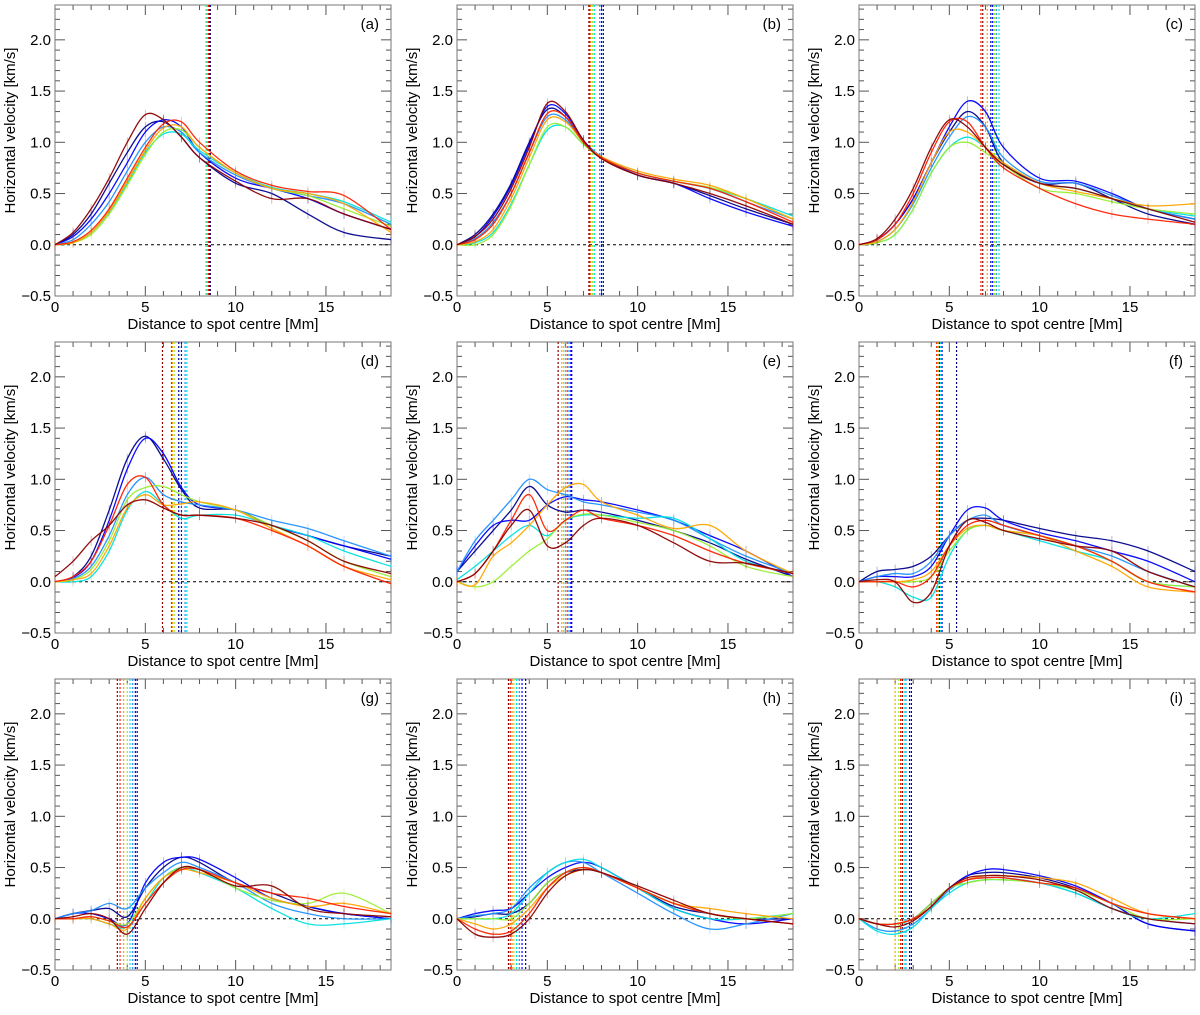 The image size is (1200, 1015). I want to click on panel-label: (b), so click(772, 24).